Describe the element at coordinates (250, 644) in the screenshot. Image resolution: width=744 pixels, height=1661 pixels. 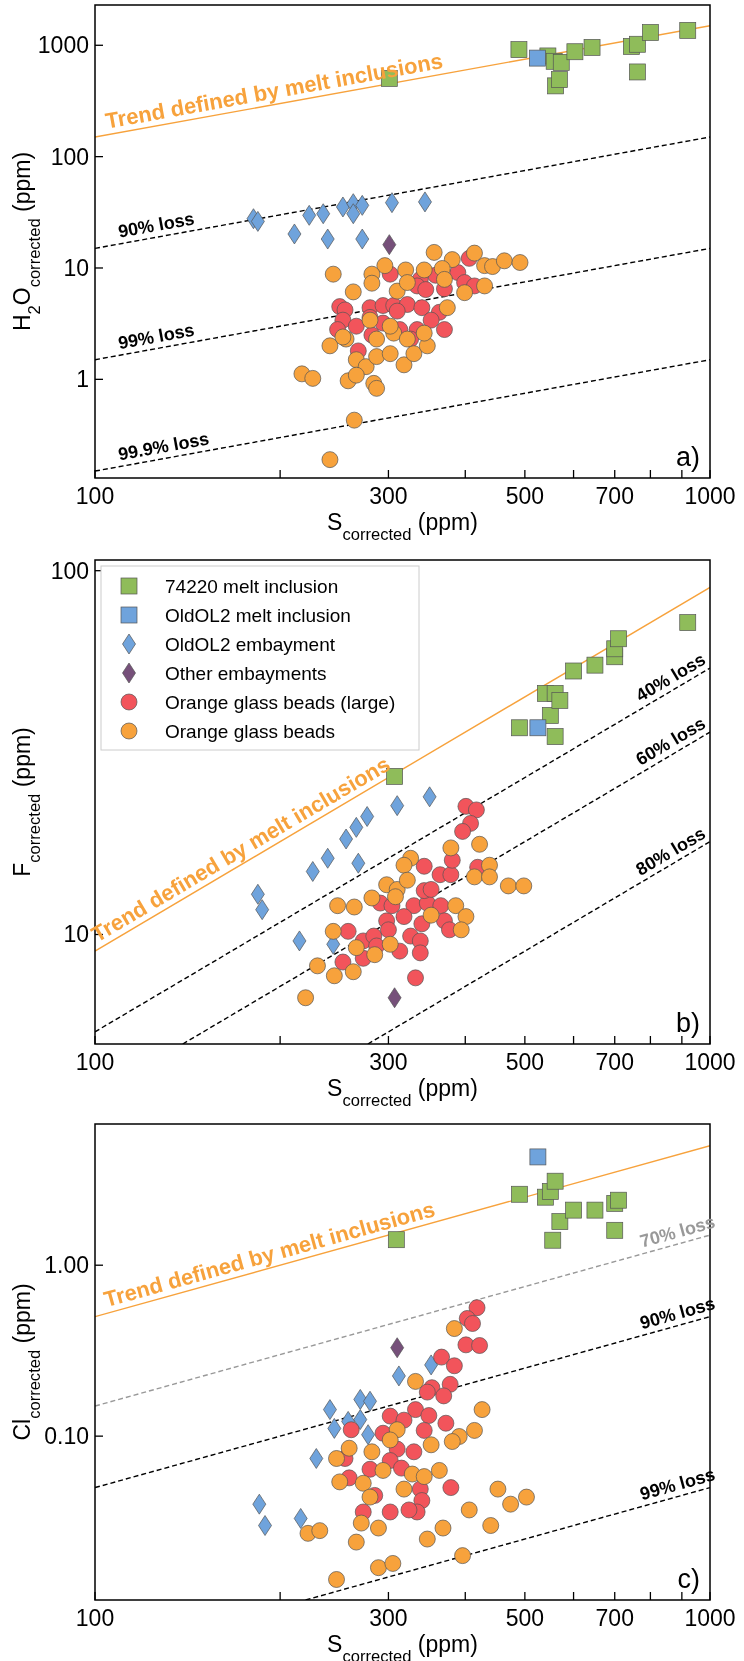
I see `legend-label: OldOL2 embayment` at that location.